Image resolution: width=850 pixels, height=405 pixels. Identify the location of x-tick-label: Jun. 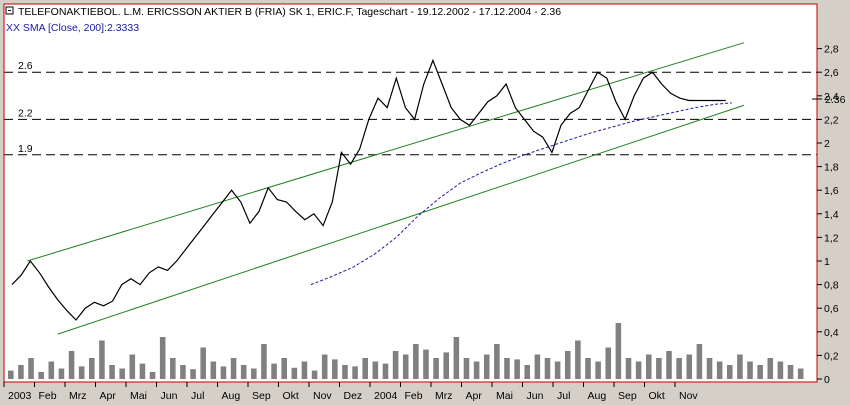
(169, 396).